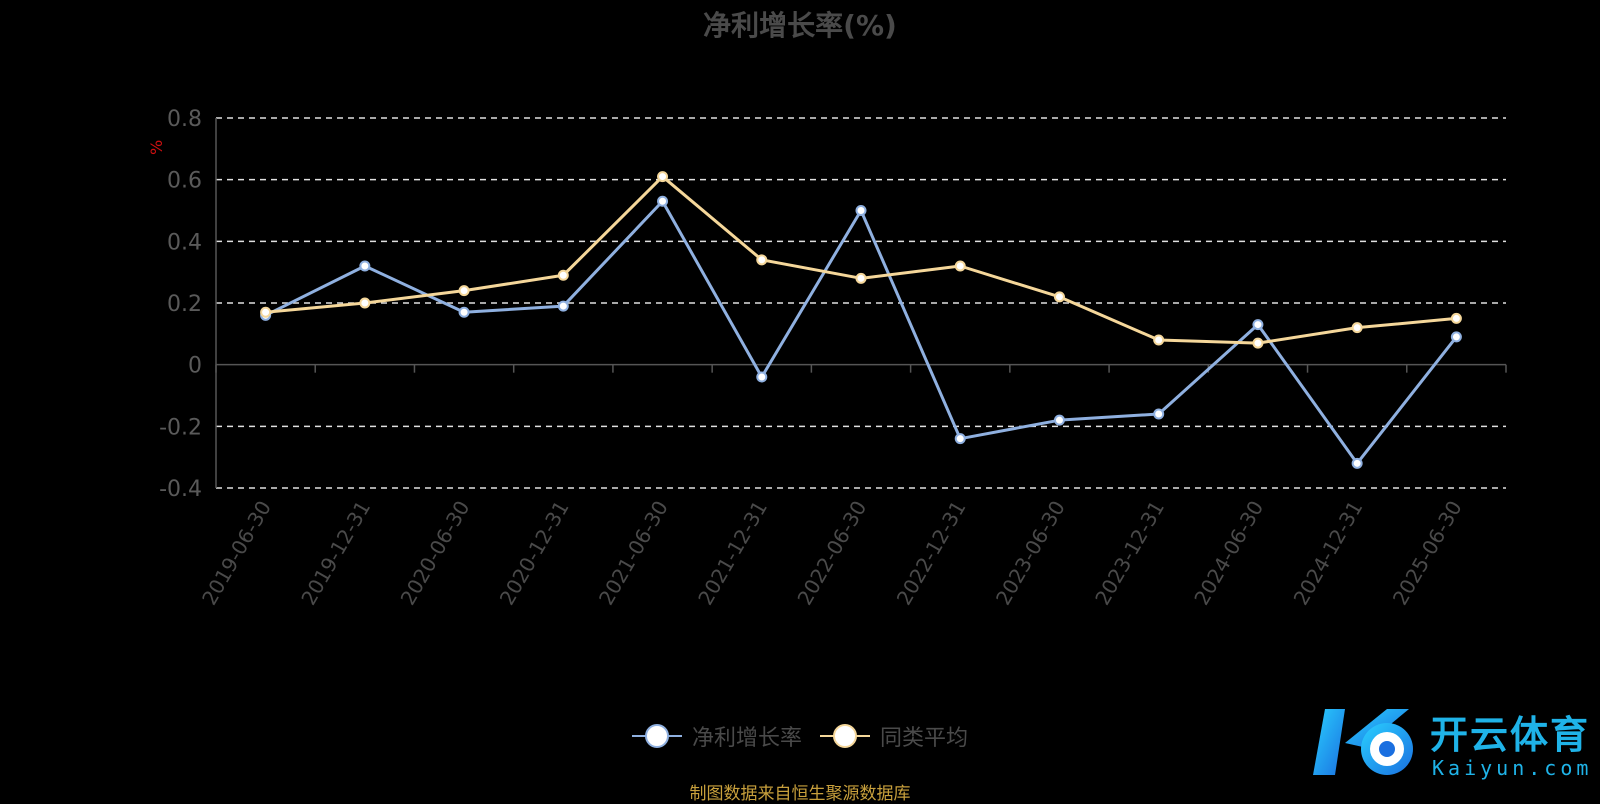 This screenshot has height=804, width=1600. I want to click on legend-item-1: 净利增长率, so click(716, 736).